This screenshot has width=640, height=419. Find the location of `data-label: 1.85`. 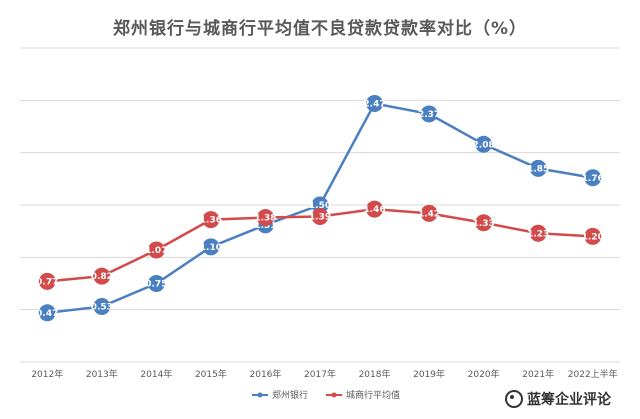

data-label: 1.85 is located at coordinates (538, 169).